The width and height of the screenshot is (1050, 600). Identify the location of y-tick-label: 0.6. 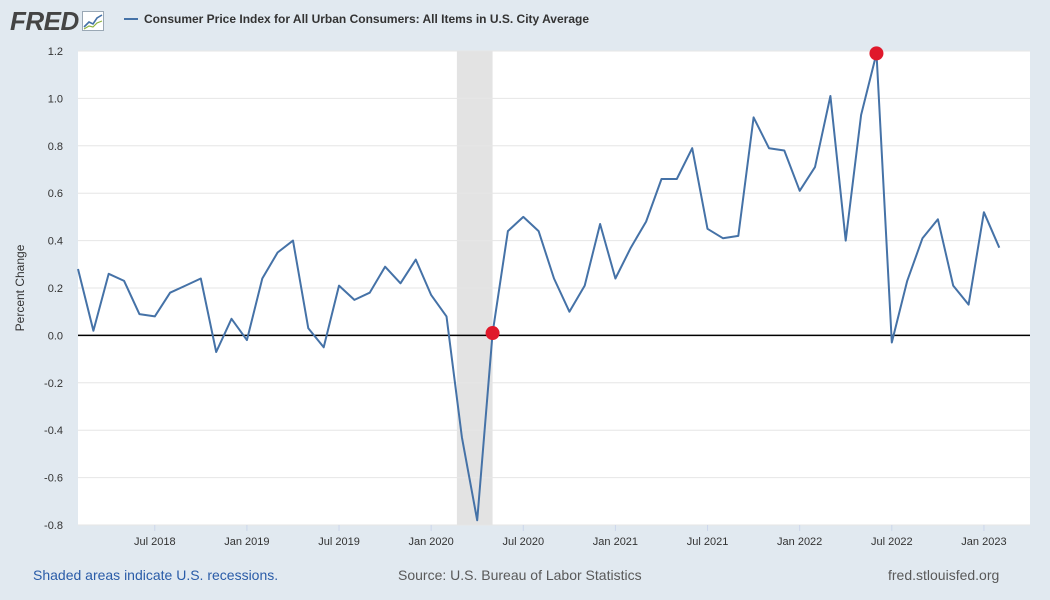
(55, 194).